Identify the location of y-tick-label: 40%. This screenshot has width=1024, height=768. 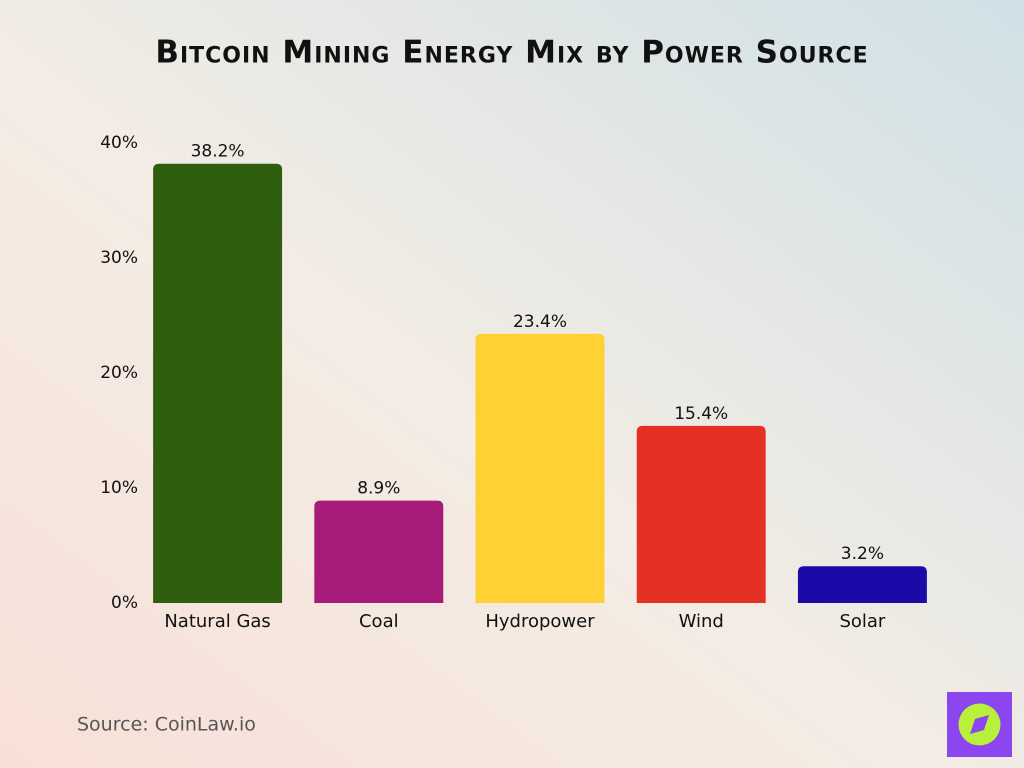
(119, 143).